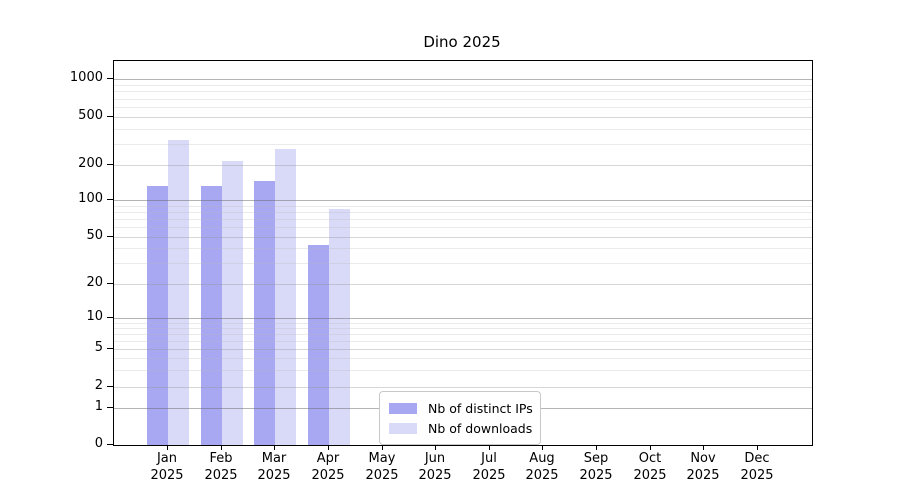 Image resolution: width=900 pixels, height=500 pixels. I want to click on x-tick-label-feb: Feb 2025, so click(221, 467).